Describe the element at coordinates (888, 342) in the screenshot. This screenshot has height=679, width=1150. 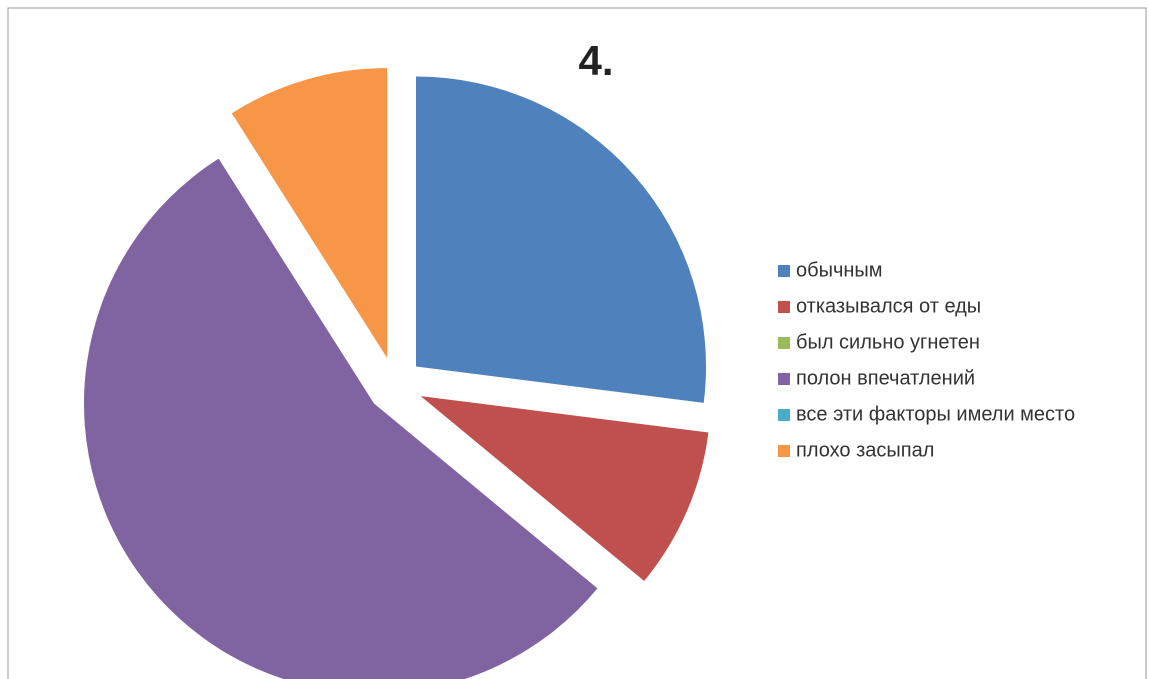
I see `legend-label: был сильно угнетен` at that location.